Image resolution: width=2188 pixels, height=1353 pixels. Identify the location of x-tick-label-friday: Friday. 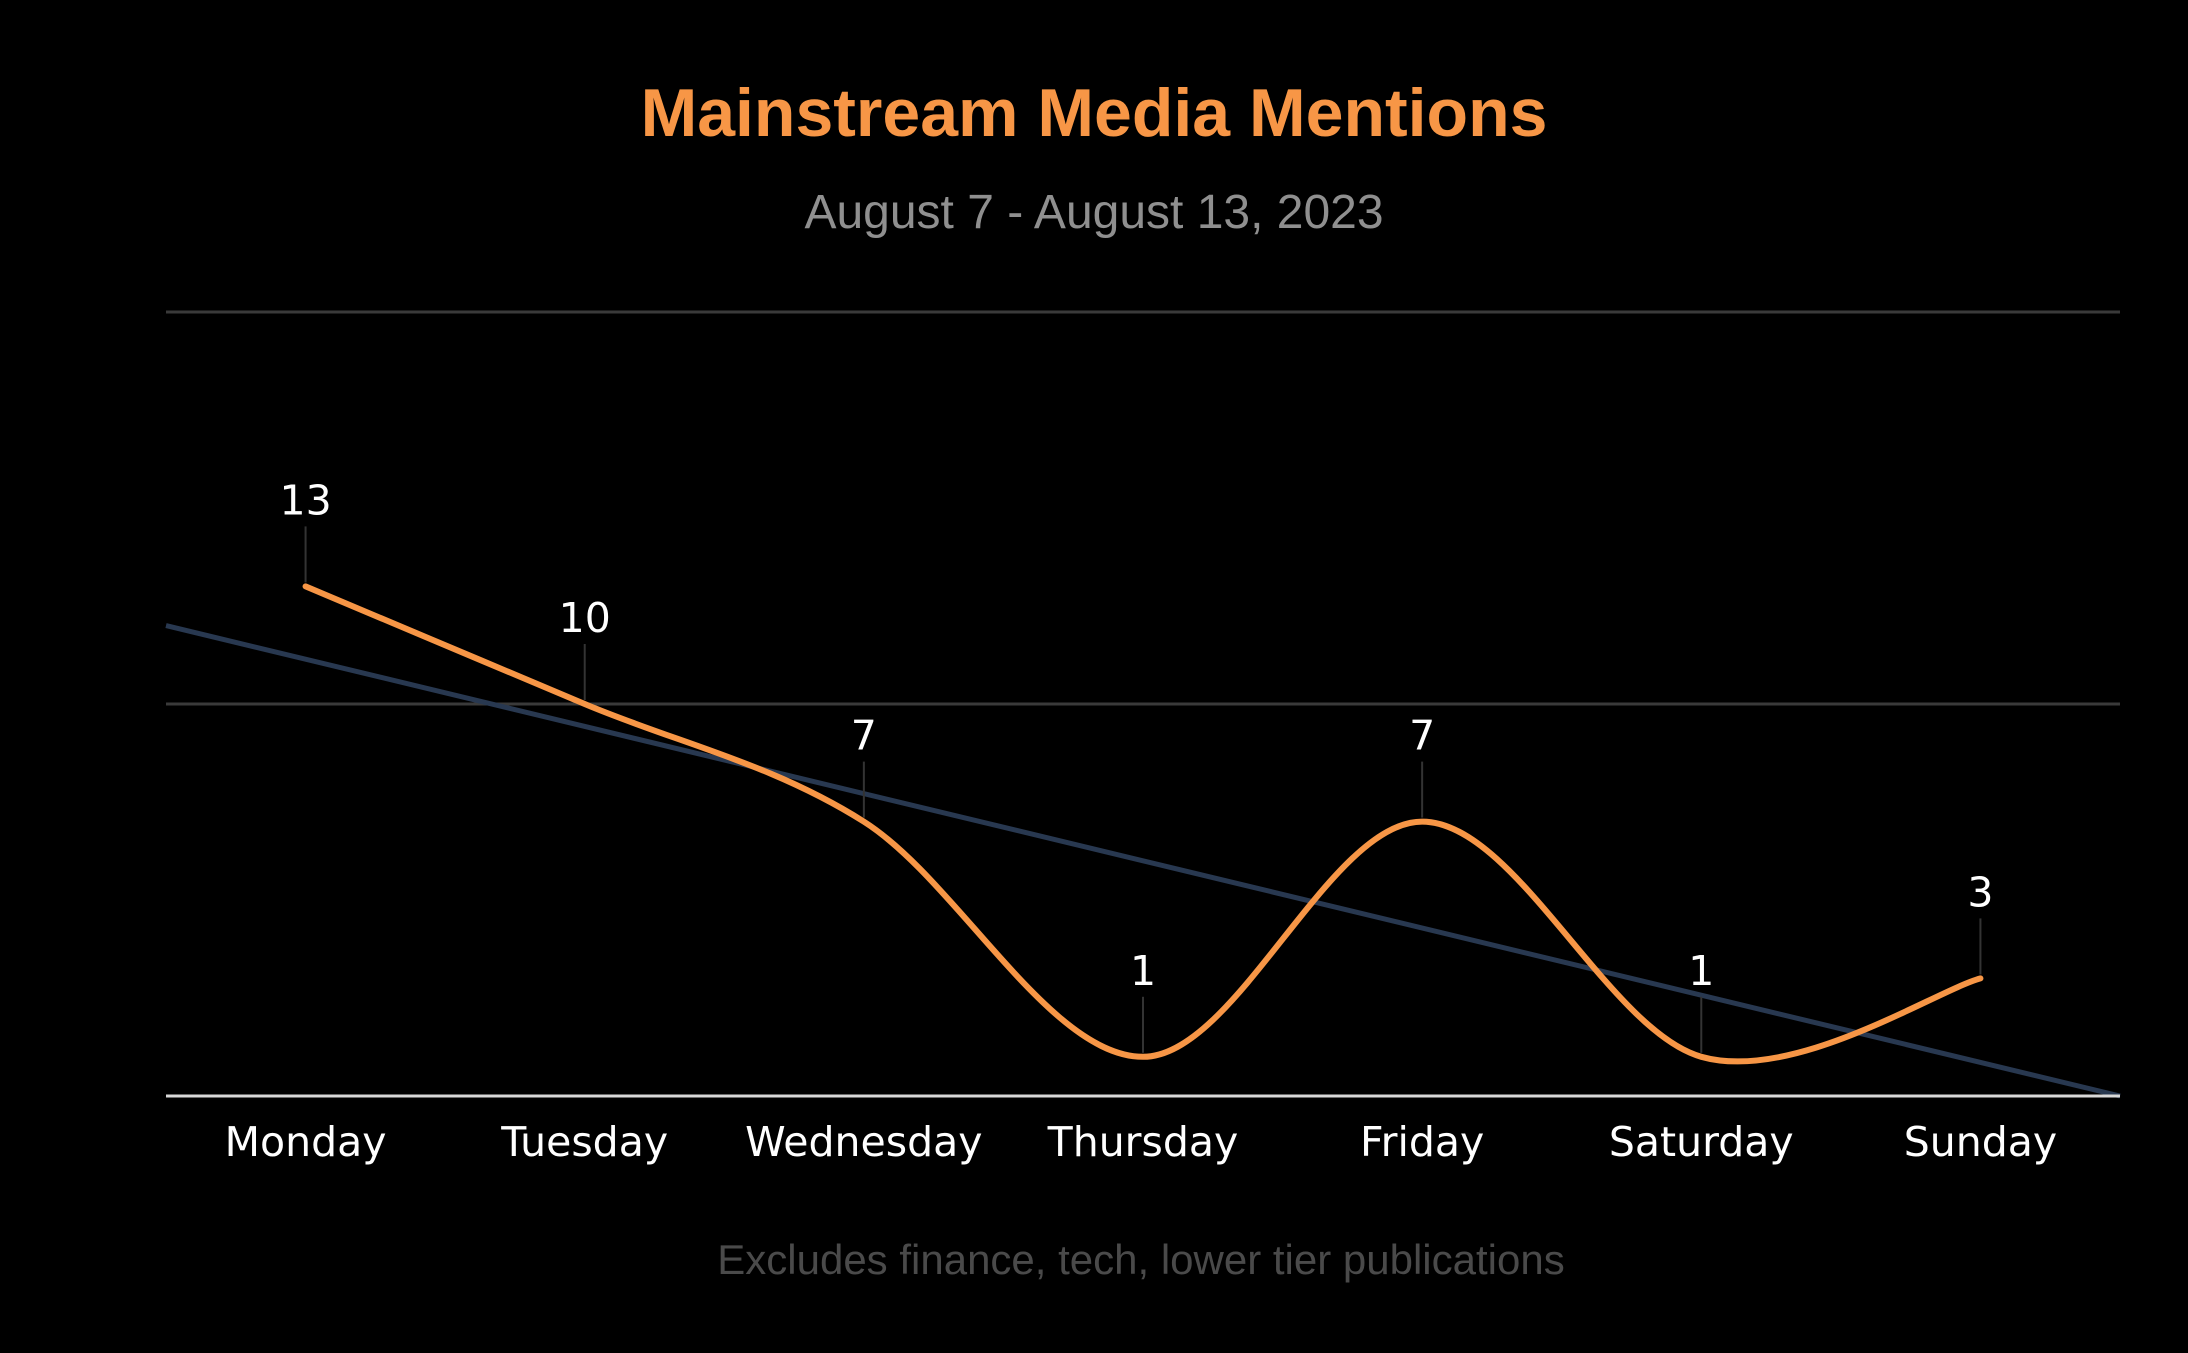
(1422, 1142).